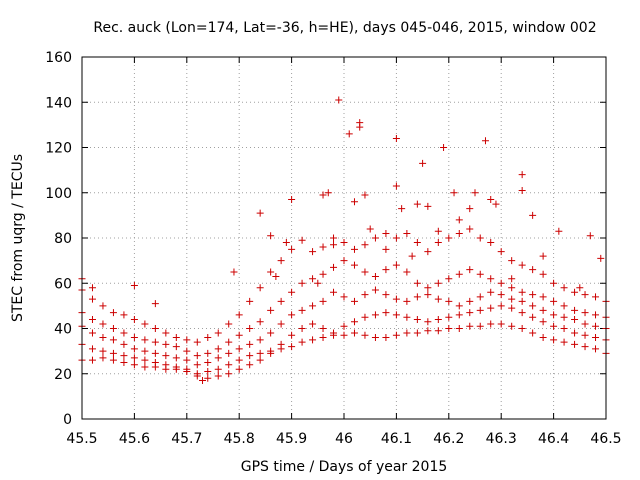 Image resolution: width=640 pixels, height=480 pixels. Describe the element at coordinates (239, 439) in the screenshot. I see `x-tick-label: 45.8` at that location.